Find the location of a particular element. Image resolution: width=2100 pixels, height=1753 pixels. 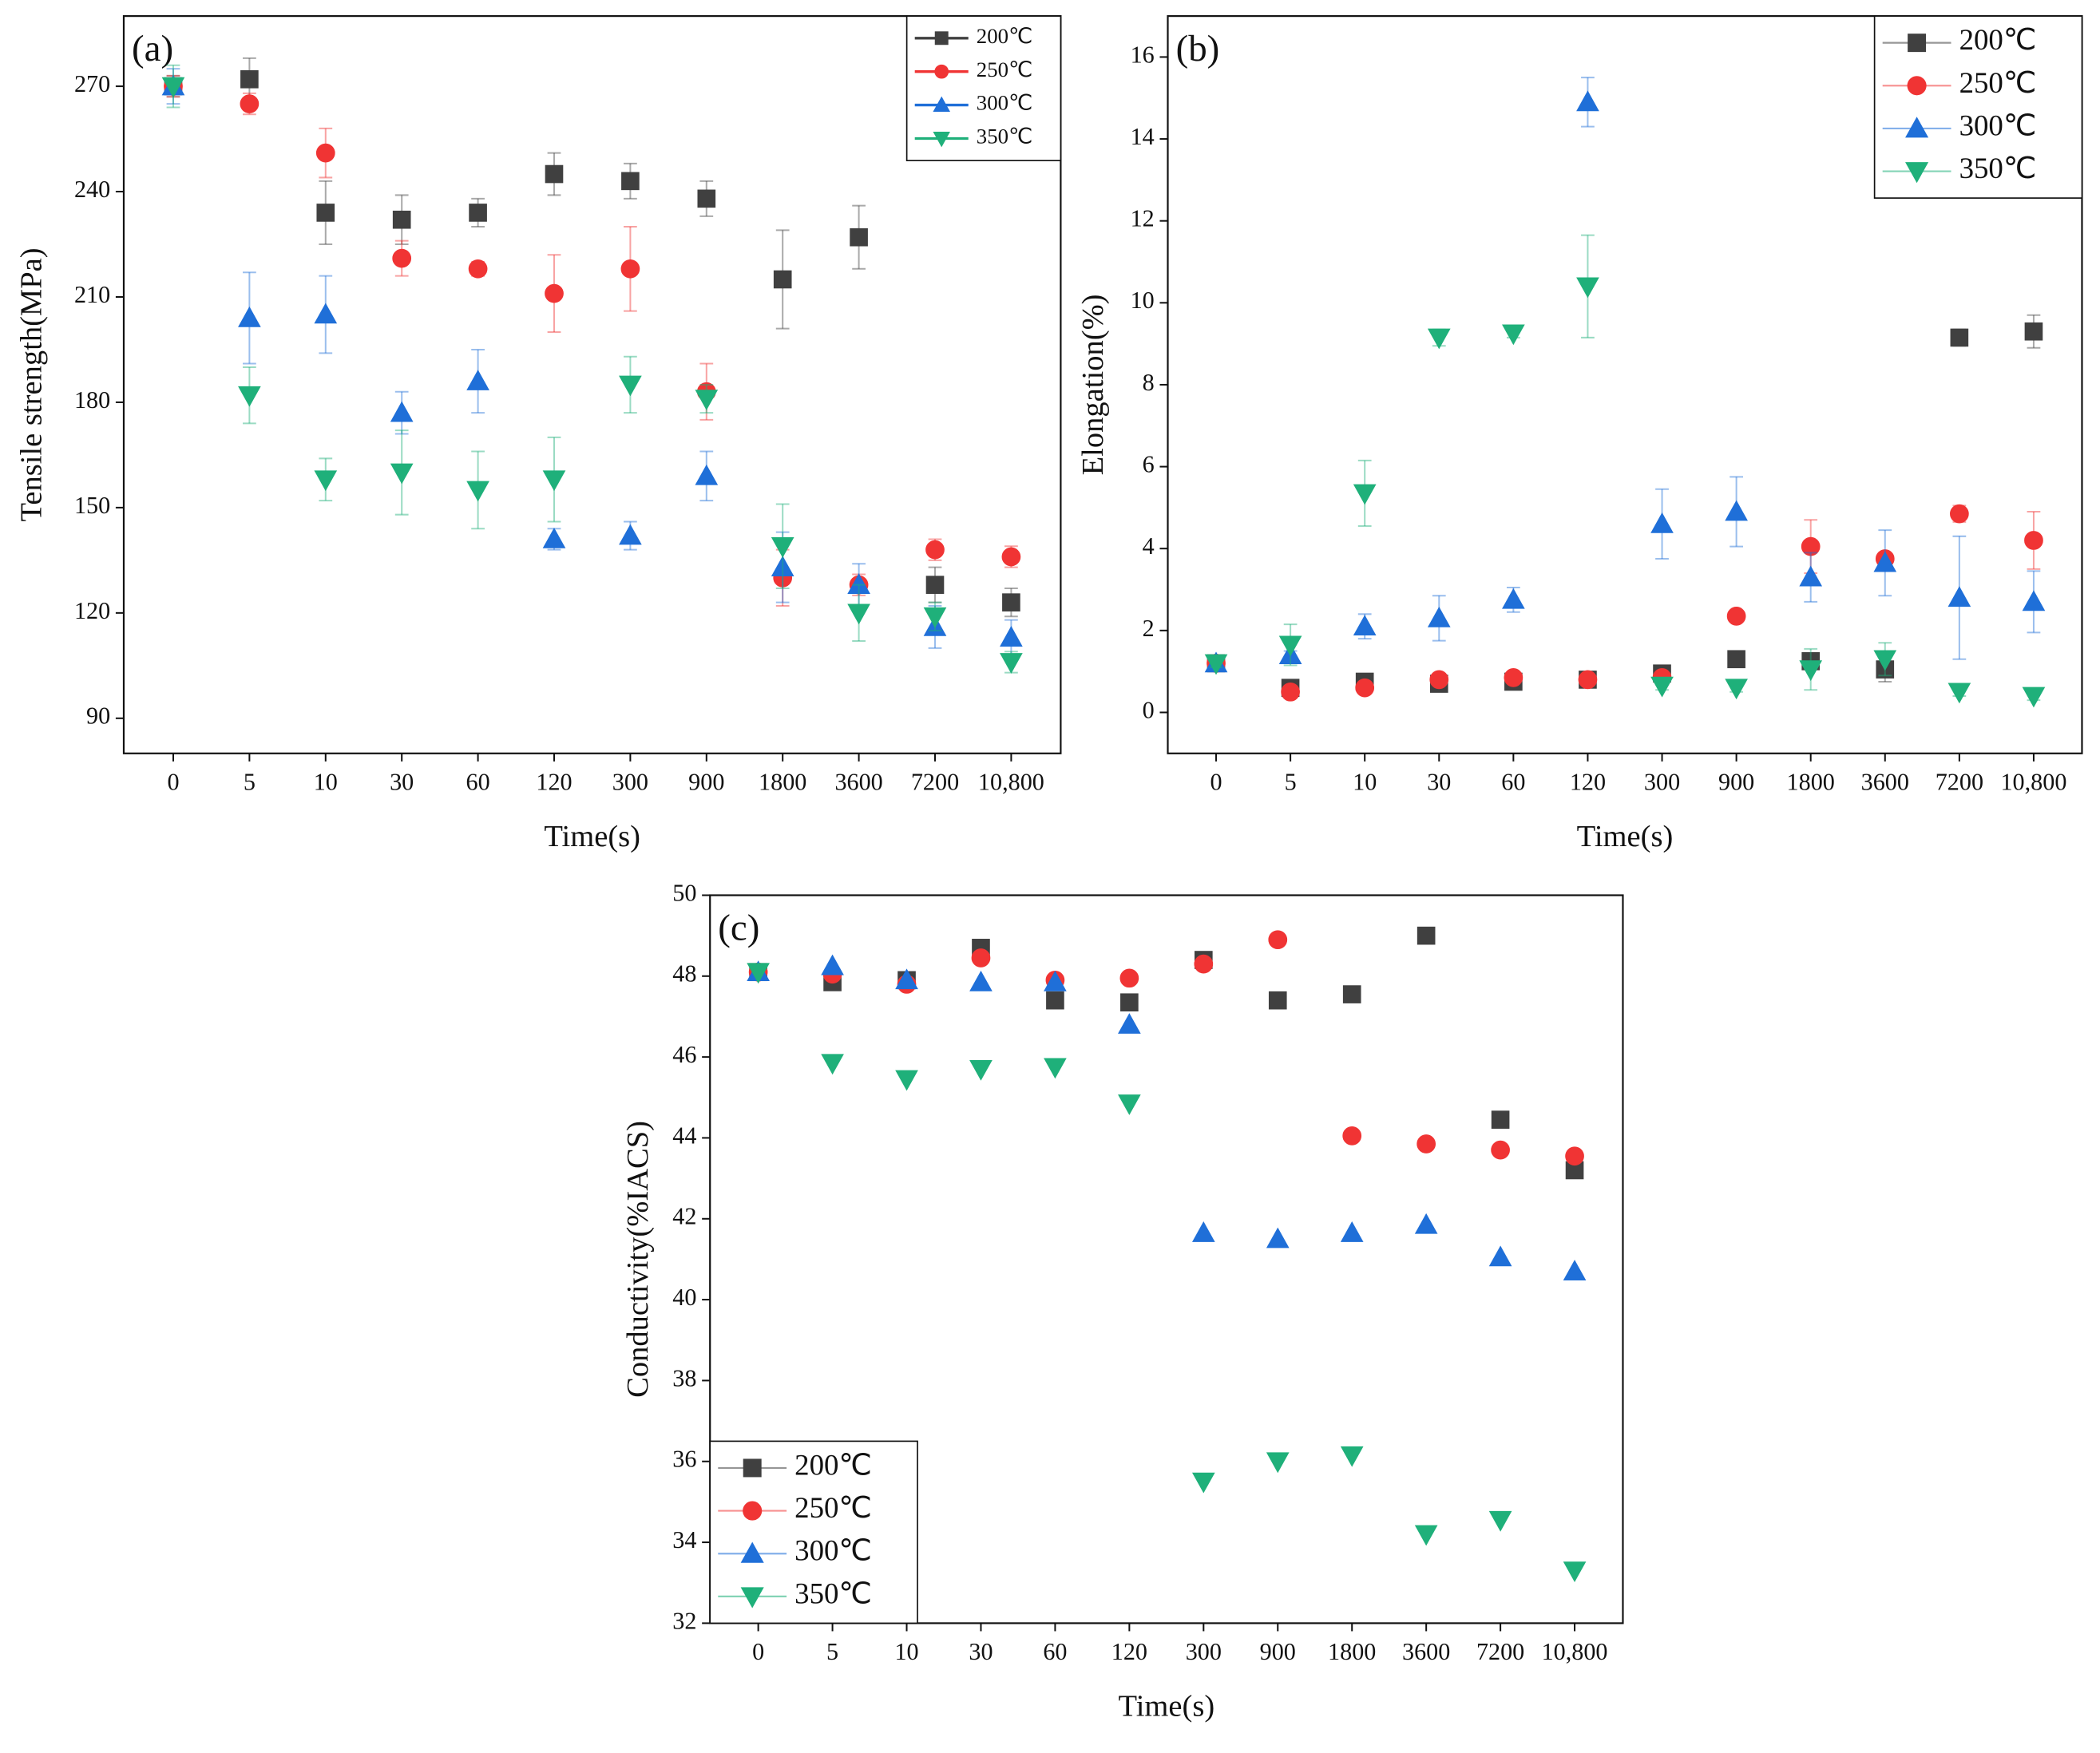

y-tick-label: 50 is located at coordinates (684, 892).